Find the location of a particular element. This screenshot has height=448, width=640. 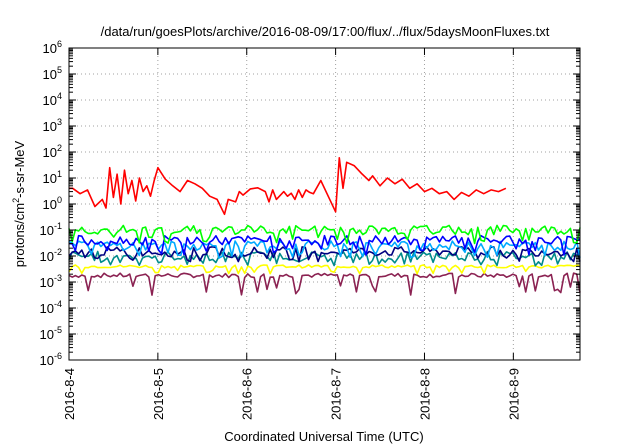

y-tick-label: 10³ is located at coordinates (52, 125).